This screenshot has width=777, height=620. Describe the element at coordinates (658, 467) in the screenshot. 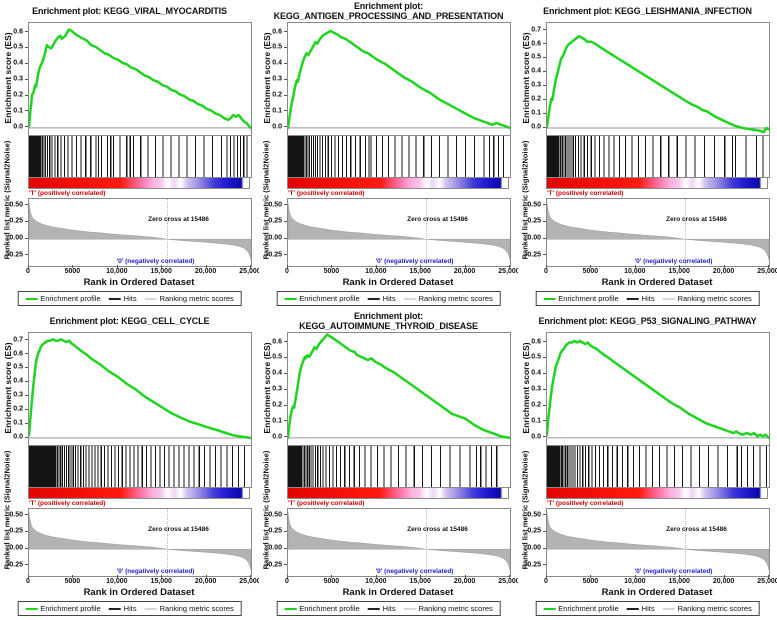

I see `hits-panel` at that location.